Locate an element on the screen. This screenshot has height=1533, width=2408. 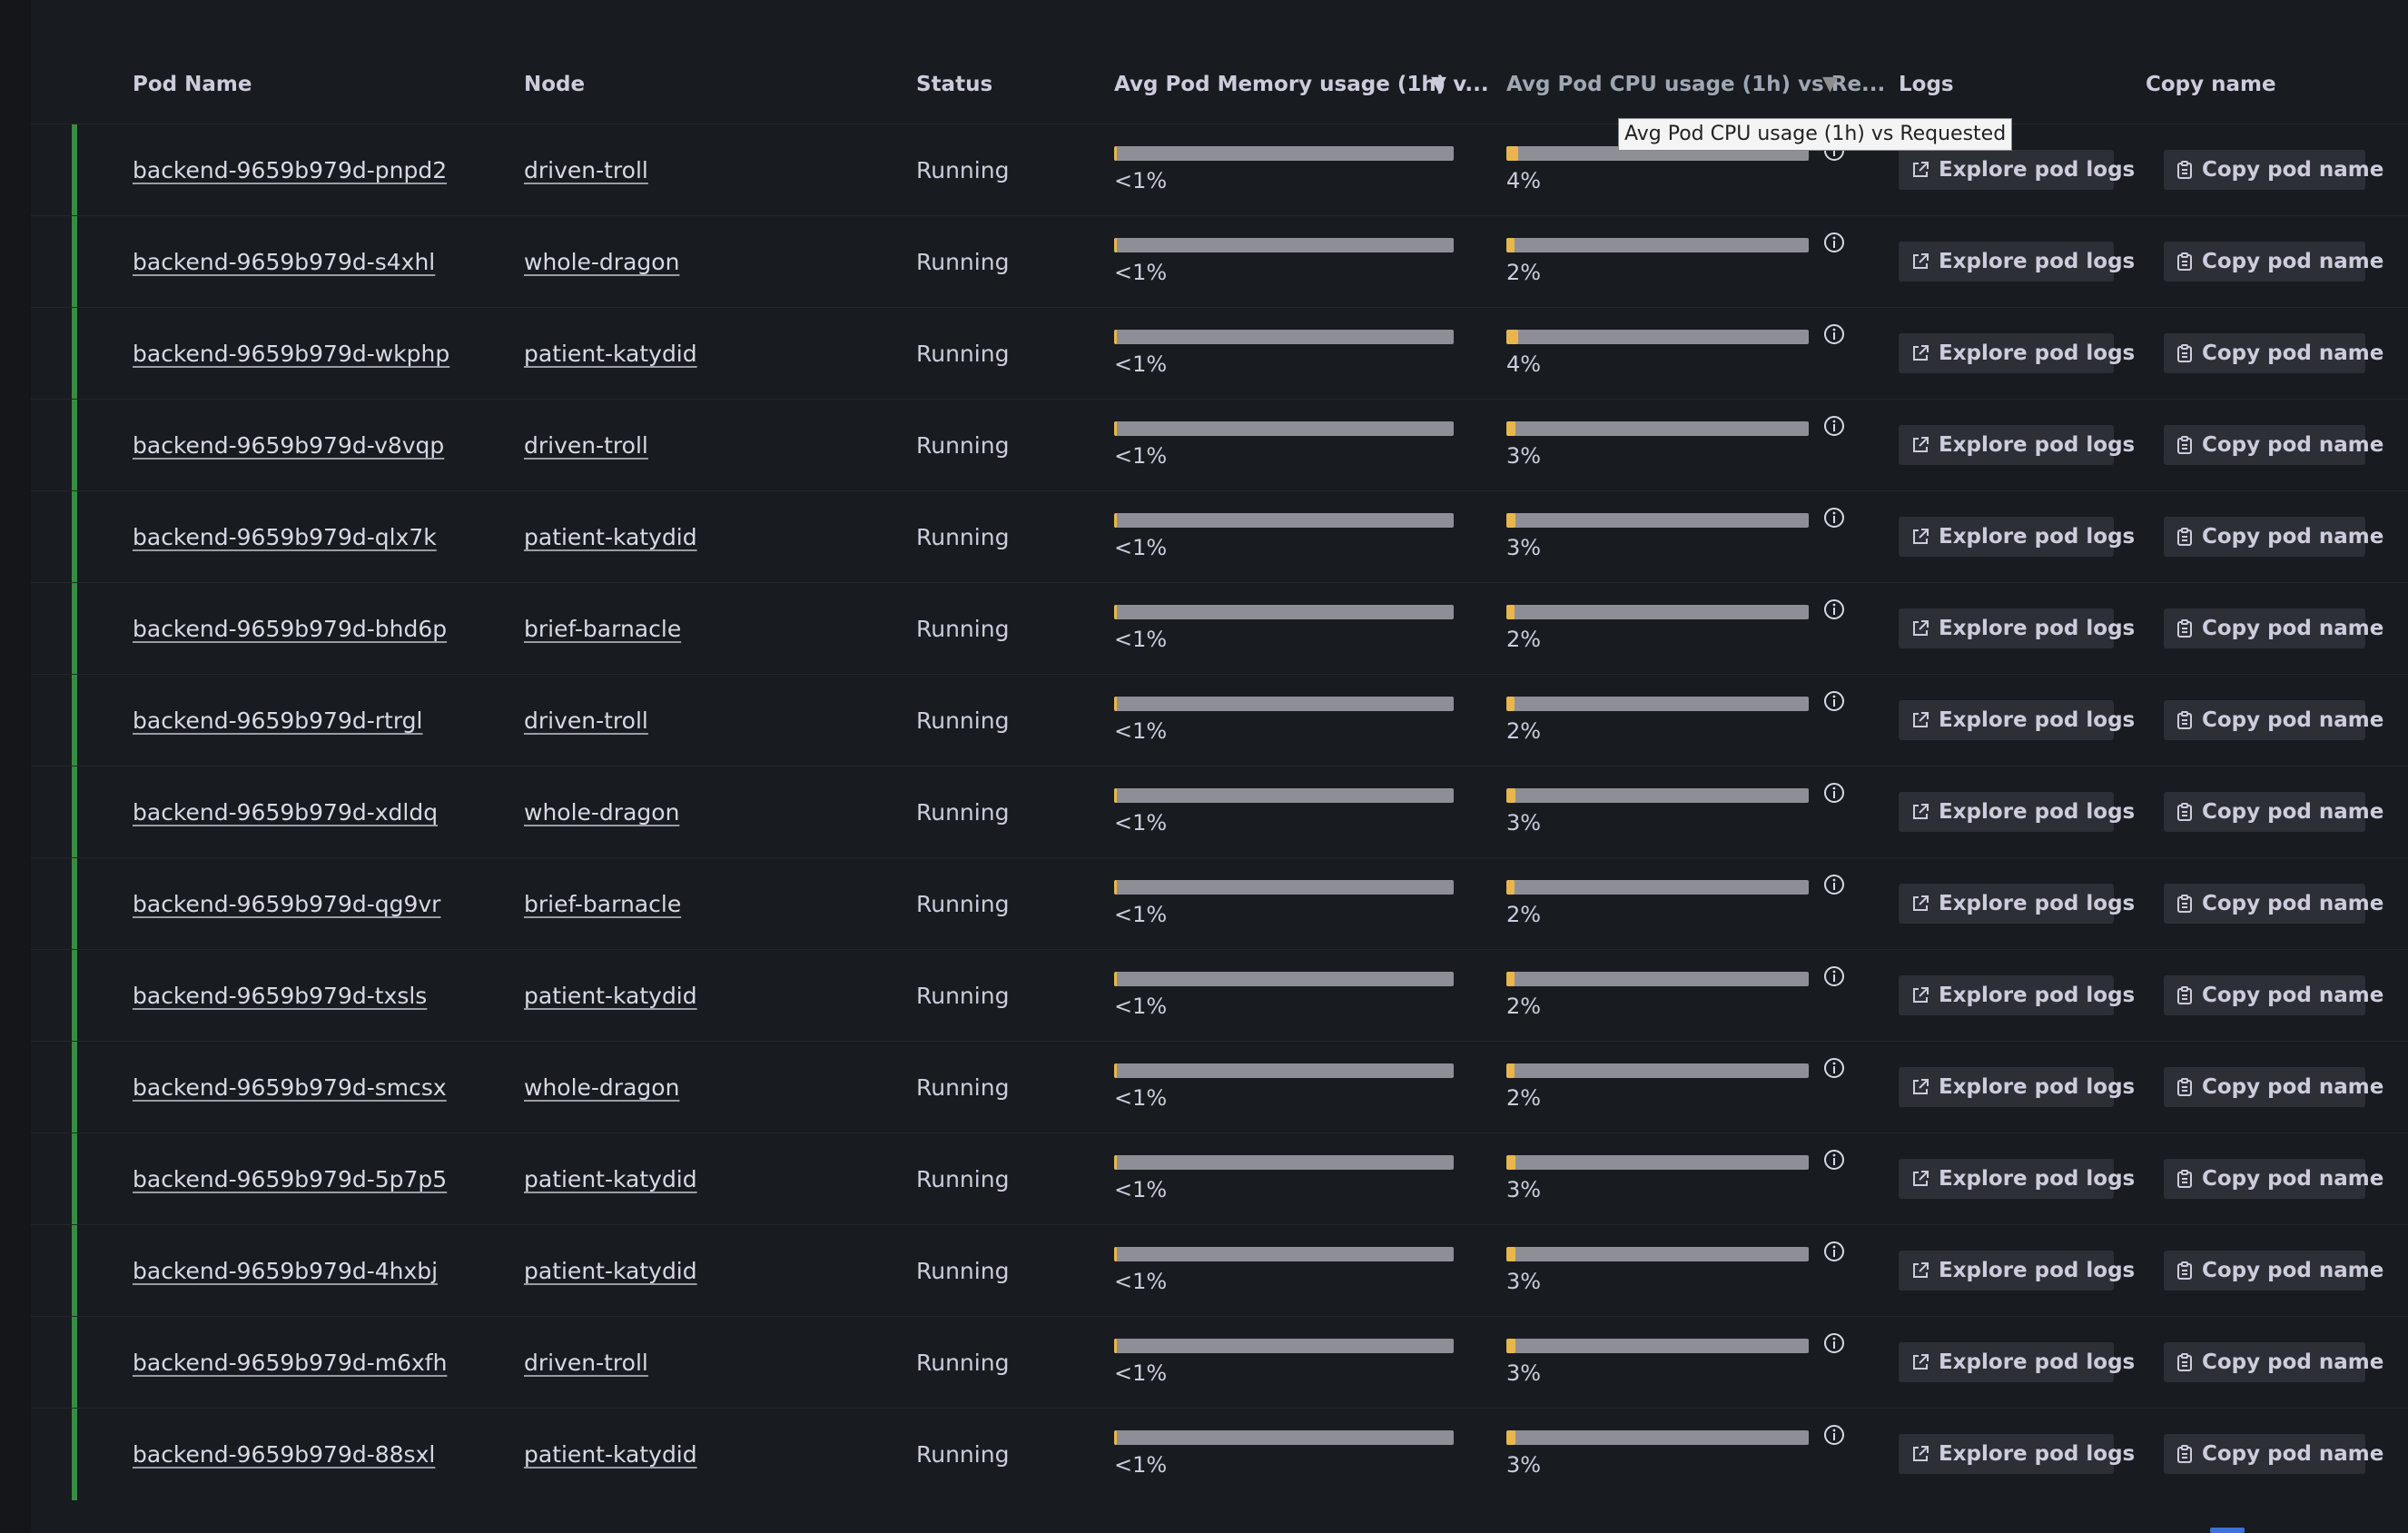
pod-name-link: backend-9659b979d-qg9vr is located at coordinates (287, 904).